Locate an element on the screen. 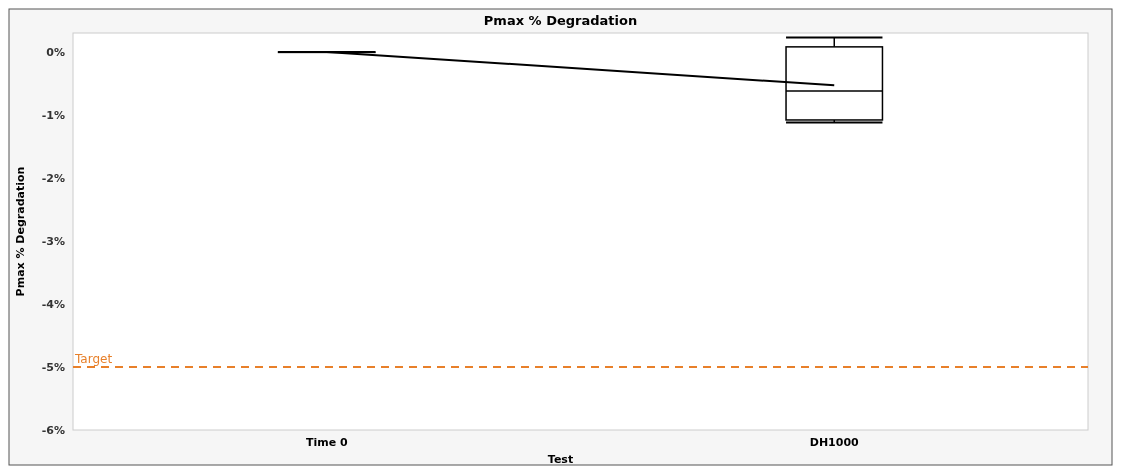 This screenshot has height=474, width=1121. x-tick-label: Time 0 is located at coordinates (326, 442).